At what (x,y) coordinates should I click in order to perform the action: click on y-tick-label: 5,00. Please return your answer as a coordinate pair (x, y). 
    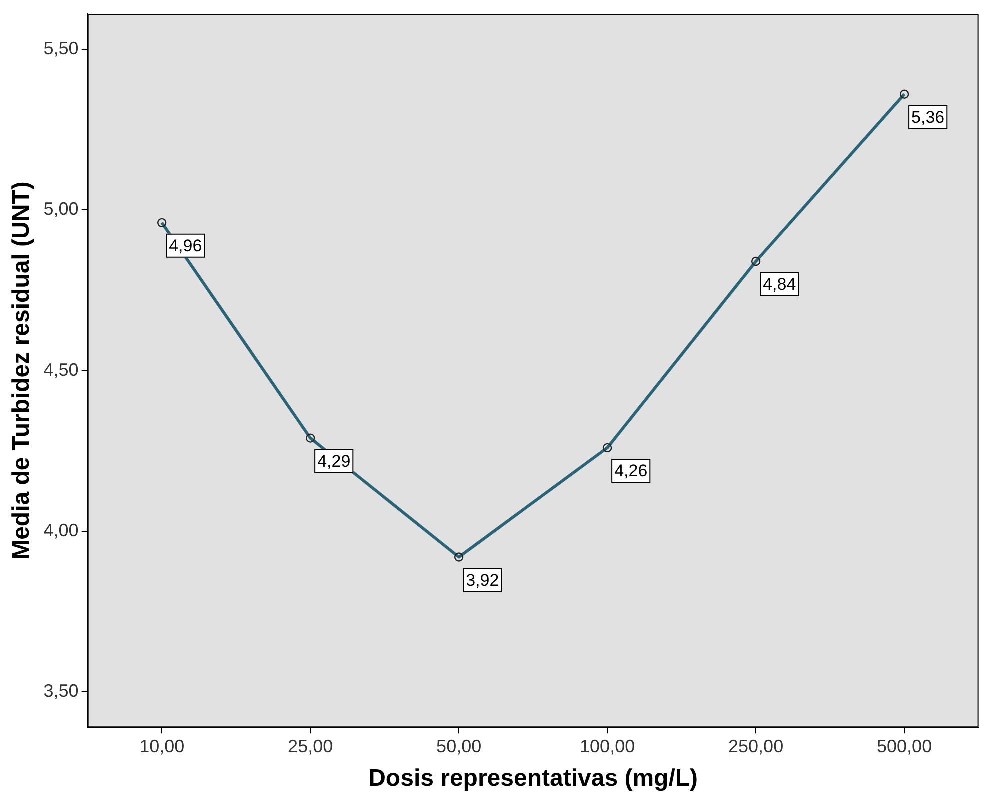
    Looking at the image, I should click on (61, 209).